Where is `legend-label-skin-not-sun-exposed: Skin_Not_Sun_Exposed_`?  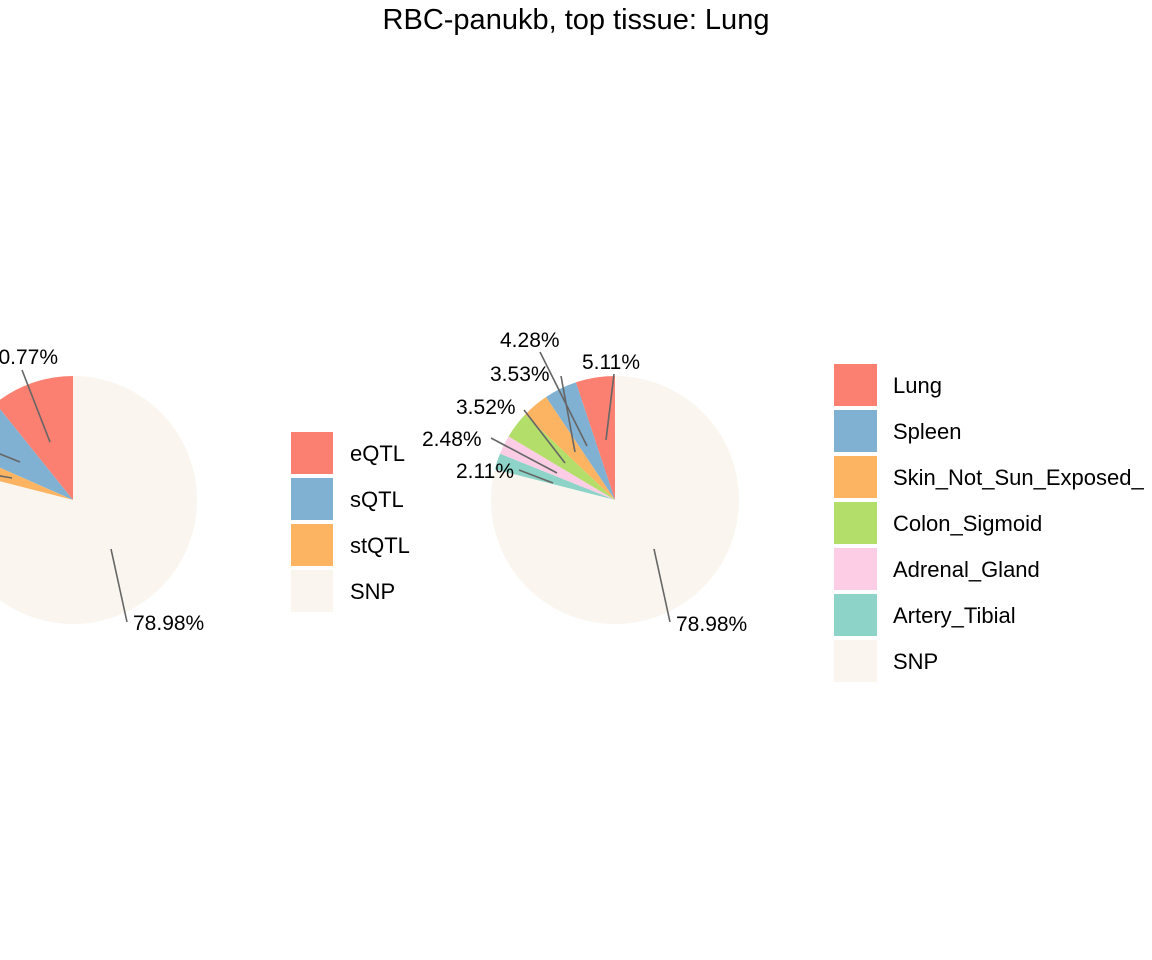
legend-label-skin-not-sun-exposed: Skin_Not_Sun_Exposed_ is located at coordinates (1018, 477).